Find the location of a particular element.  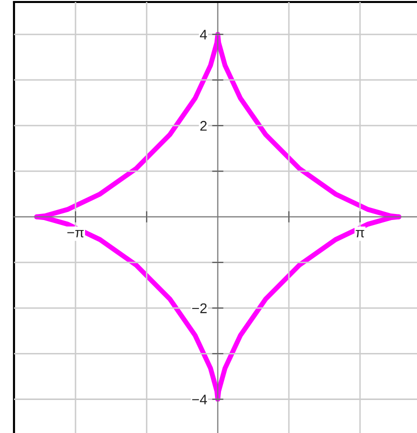

x-tick-label: −π is located at coordinates (75, 234).